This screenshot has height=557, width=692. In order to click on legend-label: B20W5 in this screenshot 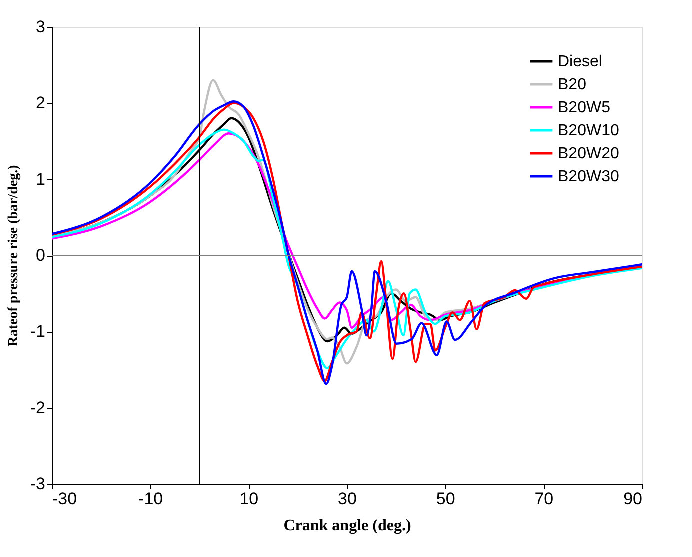, I will do `click(584, 108)`.